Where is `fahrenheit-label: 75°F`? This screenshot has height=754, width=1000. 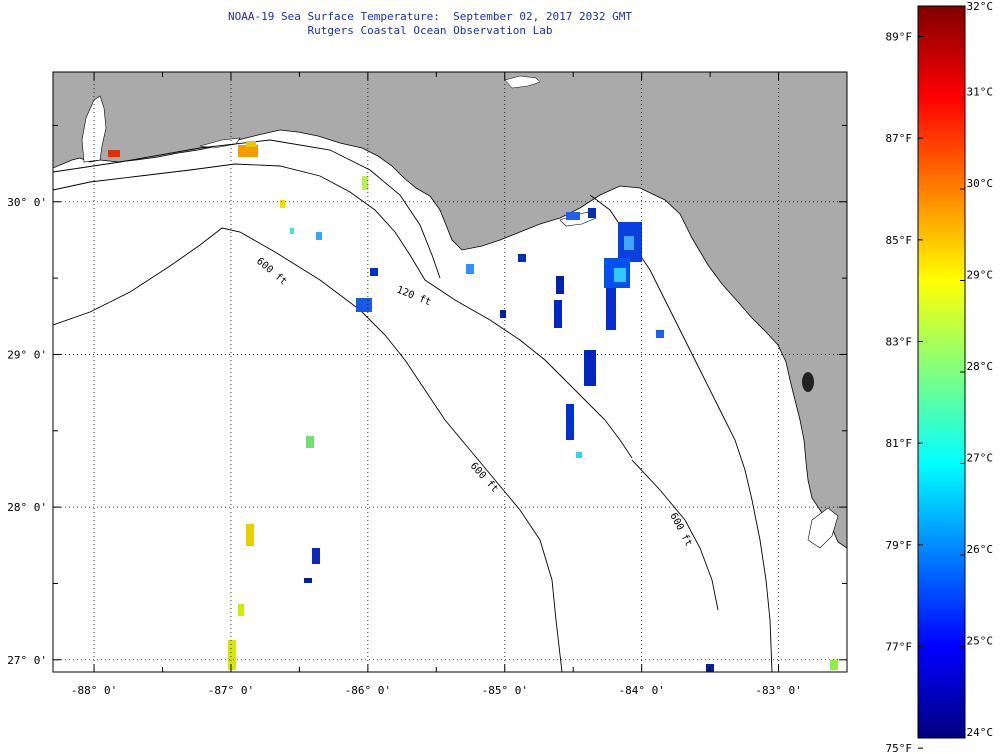
fahrenheit-label: 75°F is located at coordinates (899, 748).